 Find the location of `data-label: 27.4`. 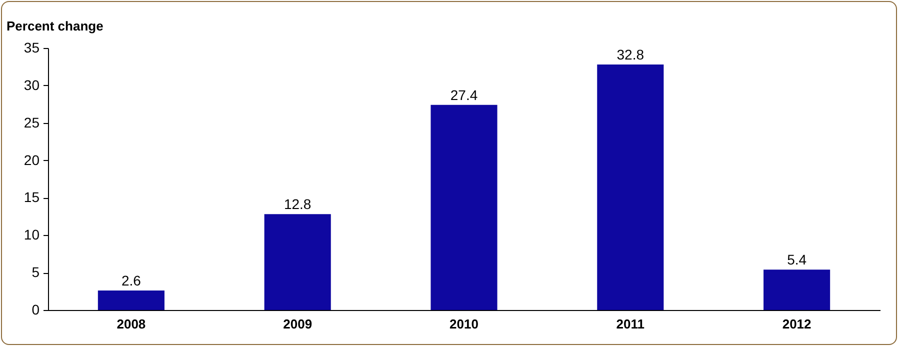

data-label: 27.4 is located at coordinates (464, 94).